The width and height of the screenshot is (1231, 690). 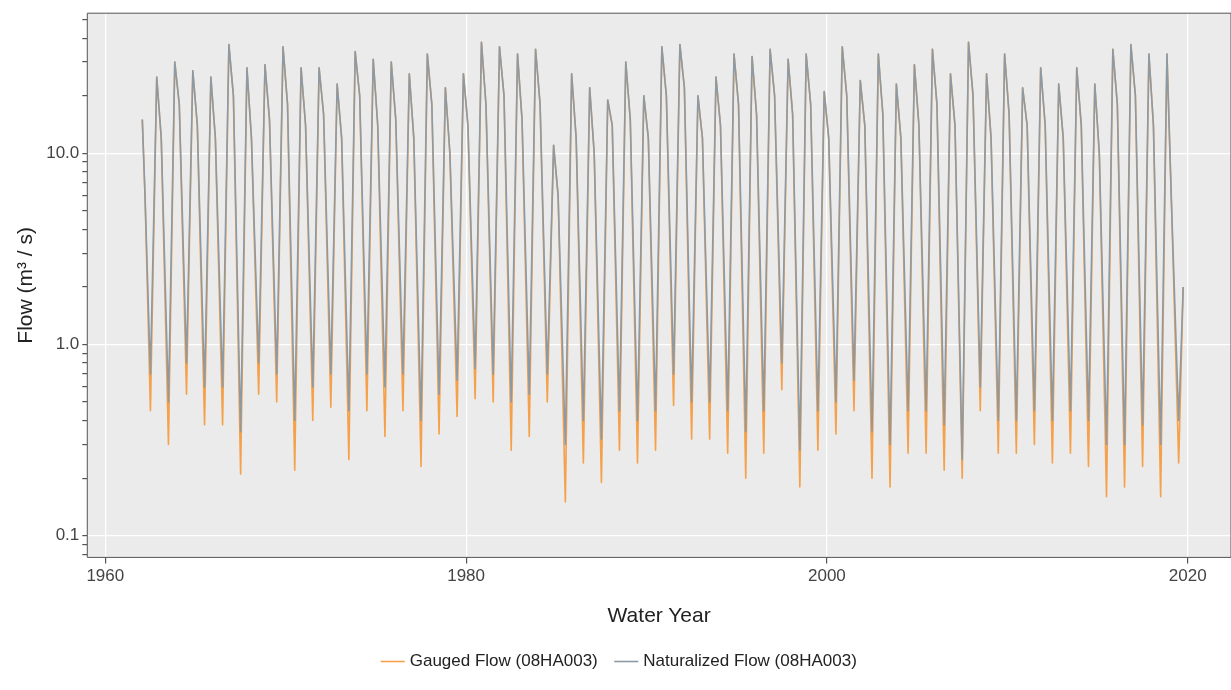 What do you see at coordinates (1187, 576) in the screenshot?
I see `x-tick-label: 2020` at bounding box center [1187, 576].